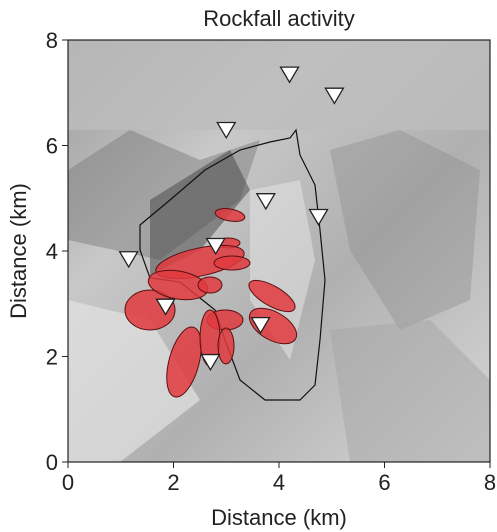 Image resolution: width=497 pixels, height=532 pixels. Describe the element at coordinates (68, 482) in the screenshot. I see `x-tick-label: 0` at that location.